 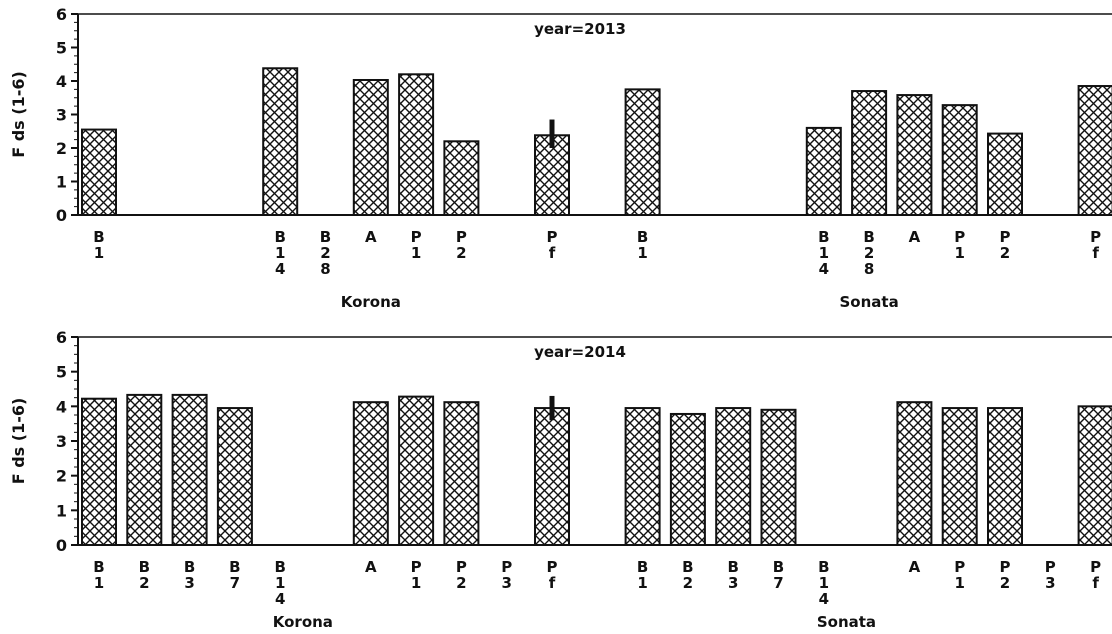 What do you see at coordinates (846, 622) in the screenshot?
I see `x-group-label: Sonata` at bounding box center [846, 622].